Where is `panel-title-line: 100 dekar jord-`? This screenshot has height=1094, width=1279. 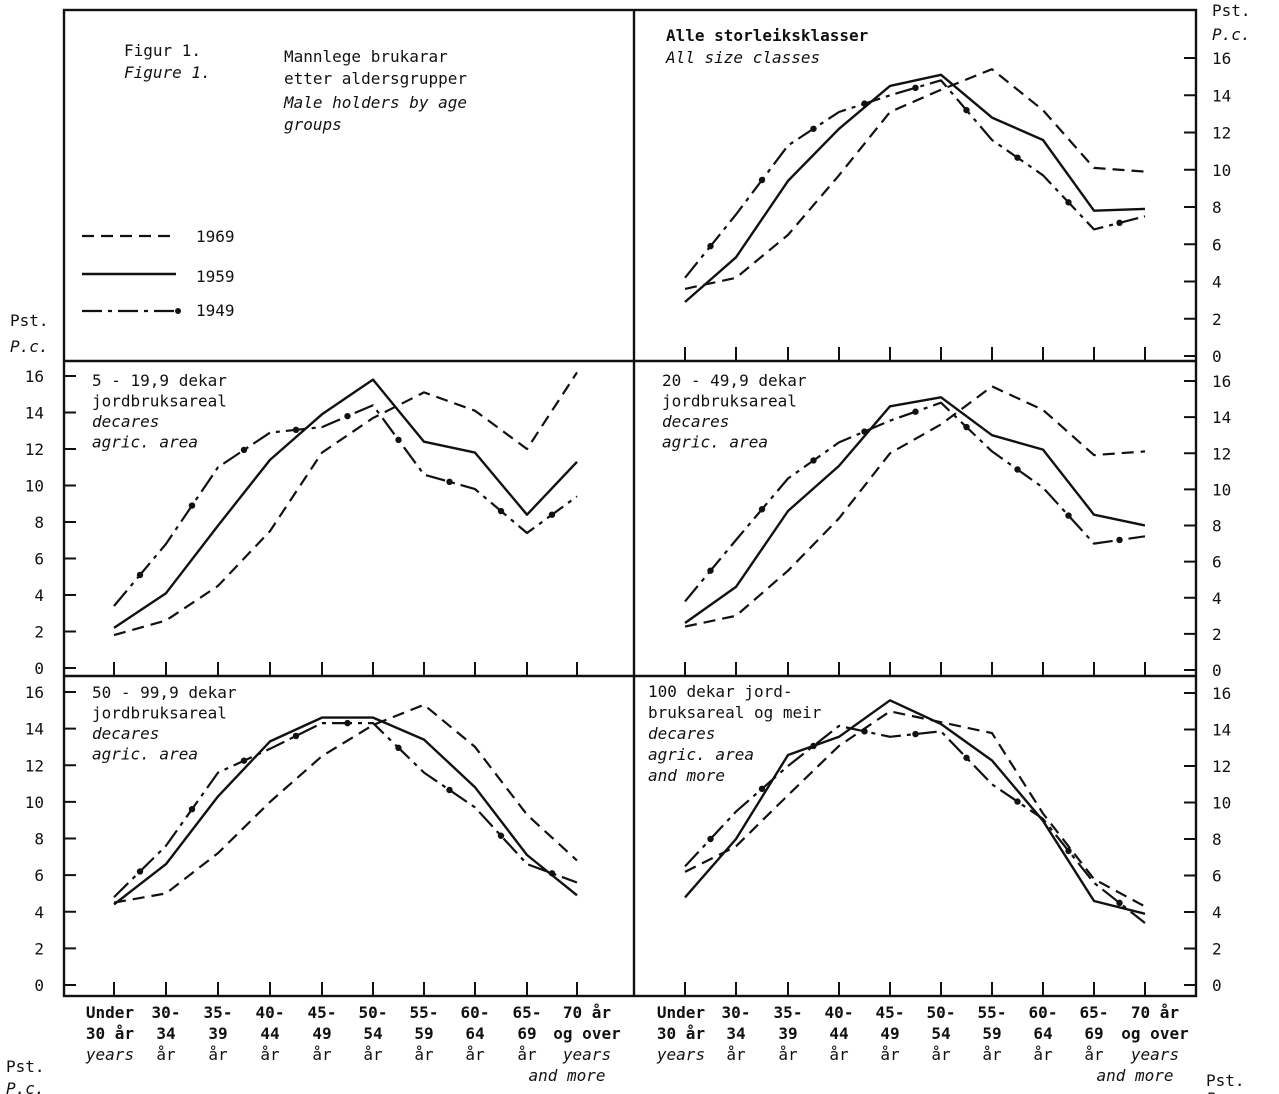
panel-title-line: 100 dekar jord- is located at coordinates (720, 691).